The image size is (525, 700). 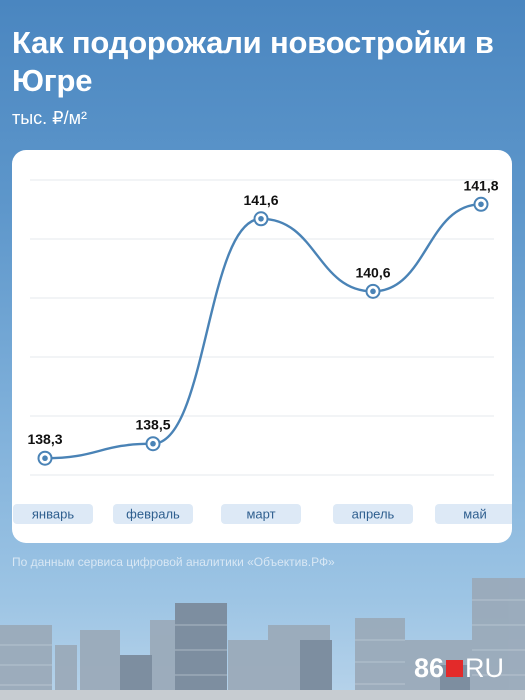 I want to click on data-label: 141,8, so click(x=480, y=185).